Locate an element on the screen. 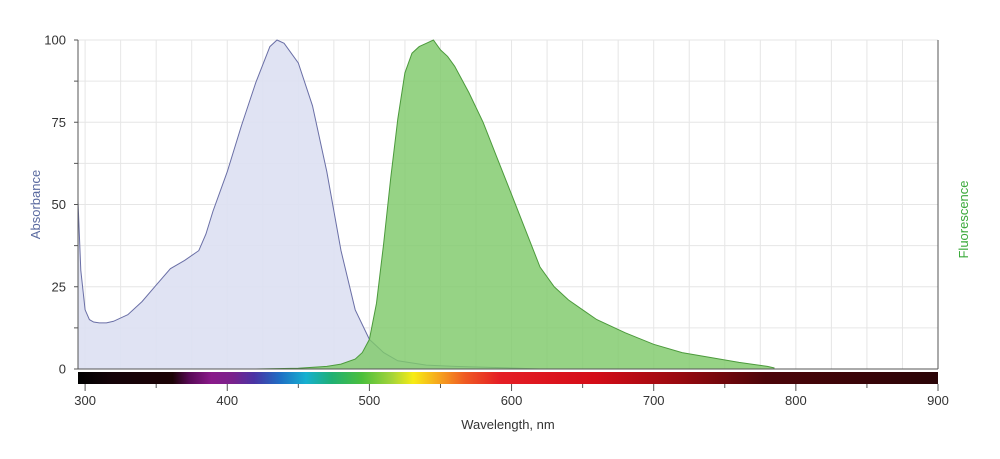 Image resolution: width=1000 pixels, height=459 pixels. x-tick-label: 900 is located at coordinates (938, 400).